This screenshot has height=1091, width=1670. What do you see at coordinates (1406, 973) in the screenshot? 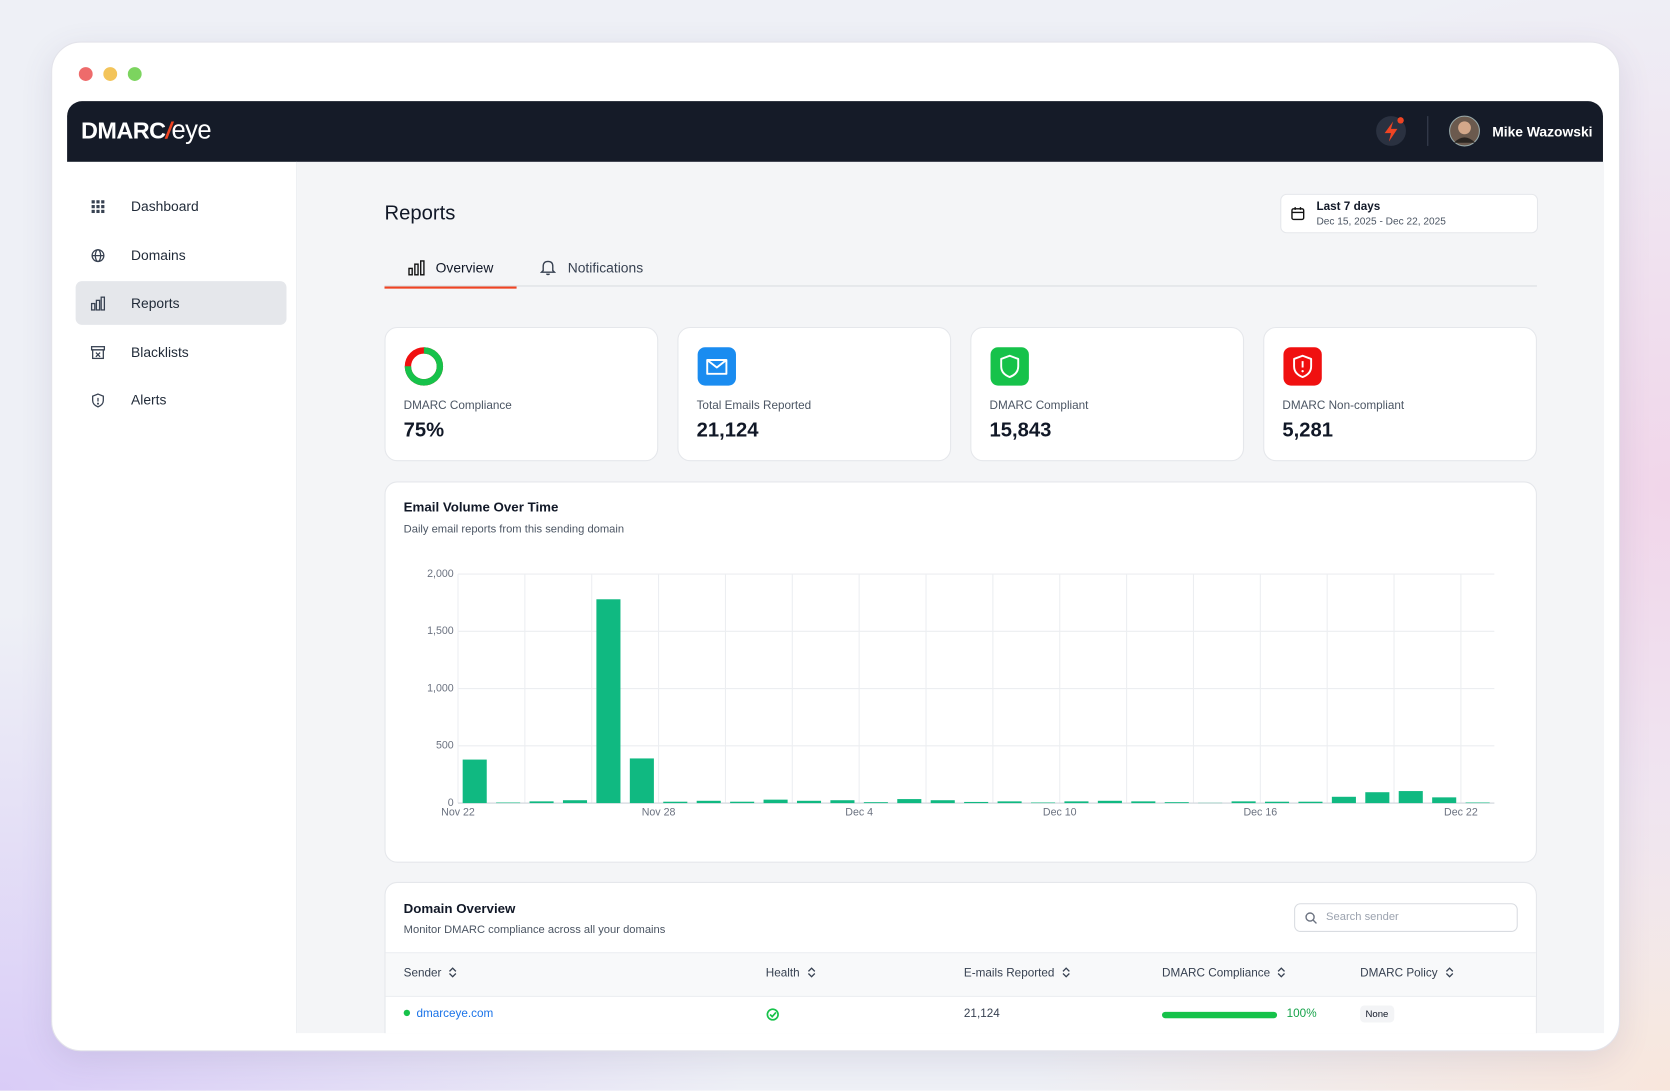
I see `column-header: DMARC Policy` at bounding box center [1406, 973].